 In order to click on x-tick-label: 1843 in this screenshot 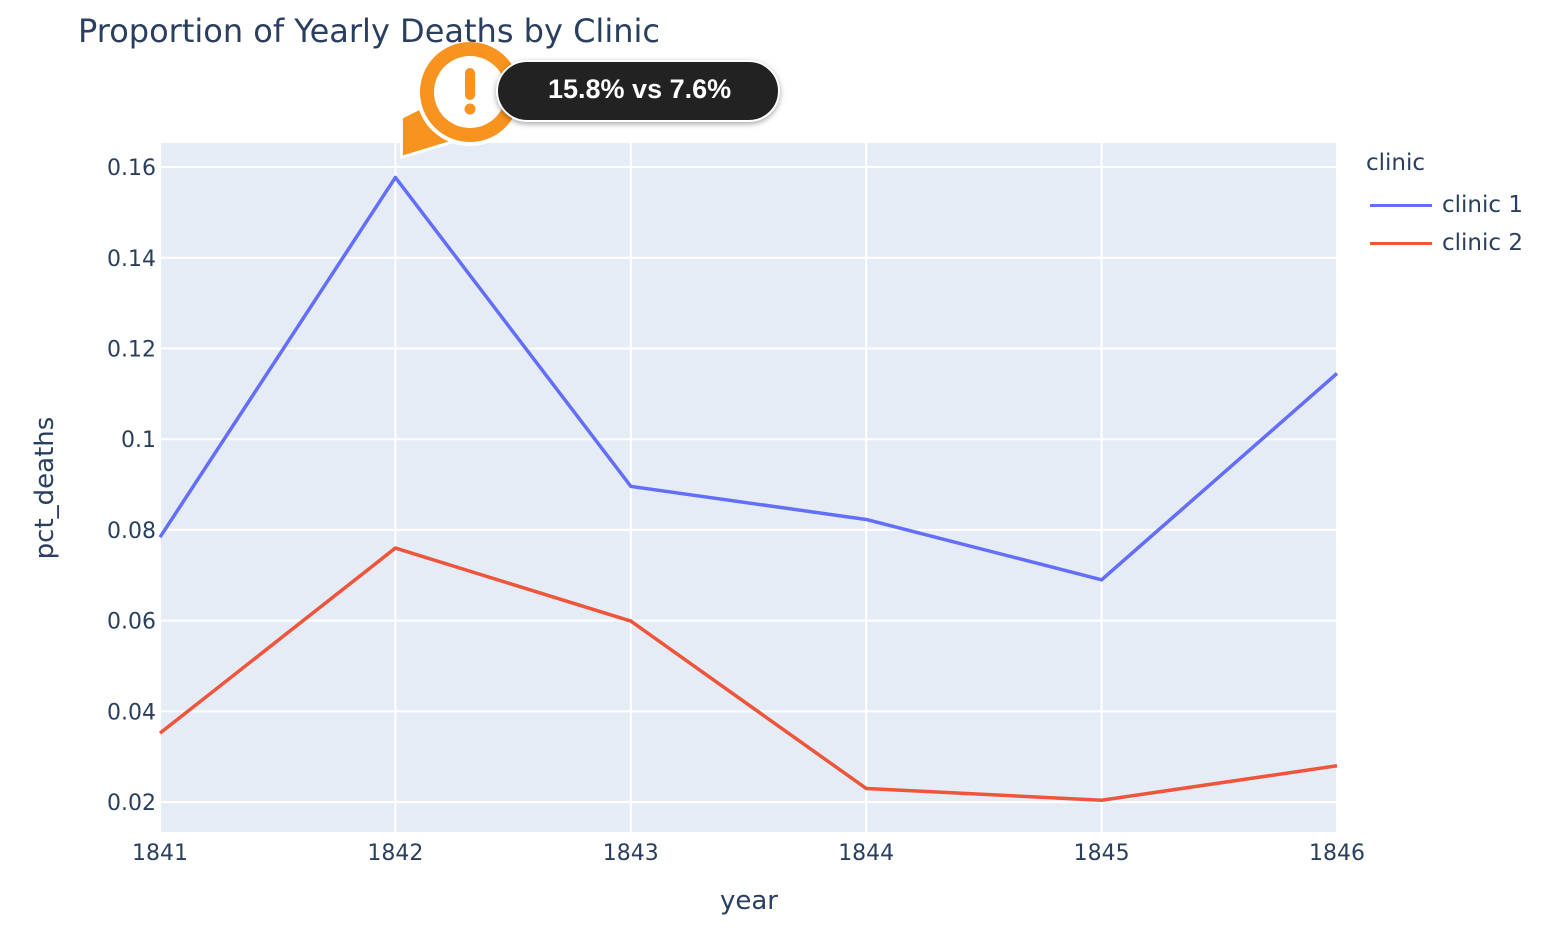, I will do `click(631, 853)`.